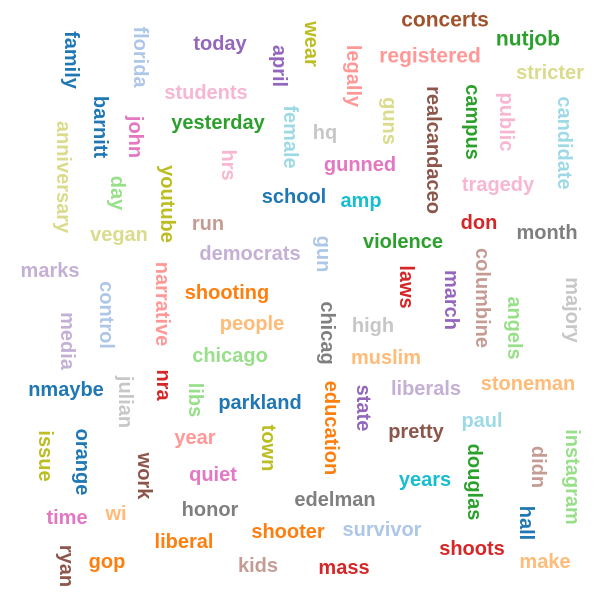  Describe the element at coordinates (213, 475) in the screenshot. I see `word-quiet: quiet` at that location.